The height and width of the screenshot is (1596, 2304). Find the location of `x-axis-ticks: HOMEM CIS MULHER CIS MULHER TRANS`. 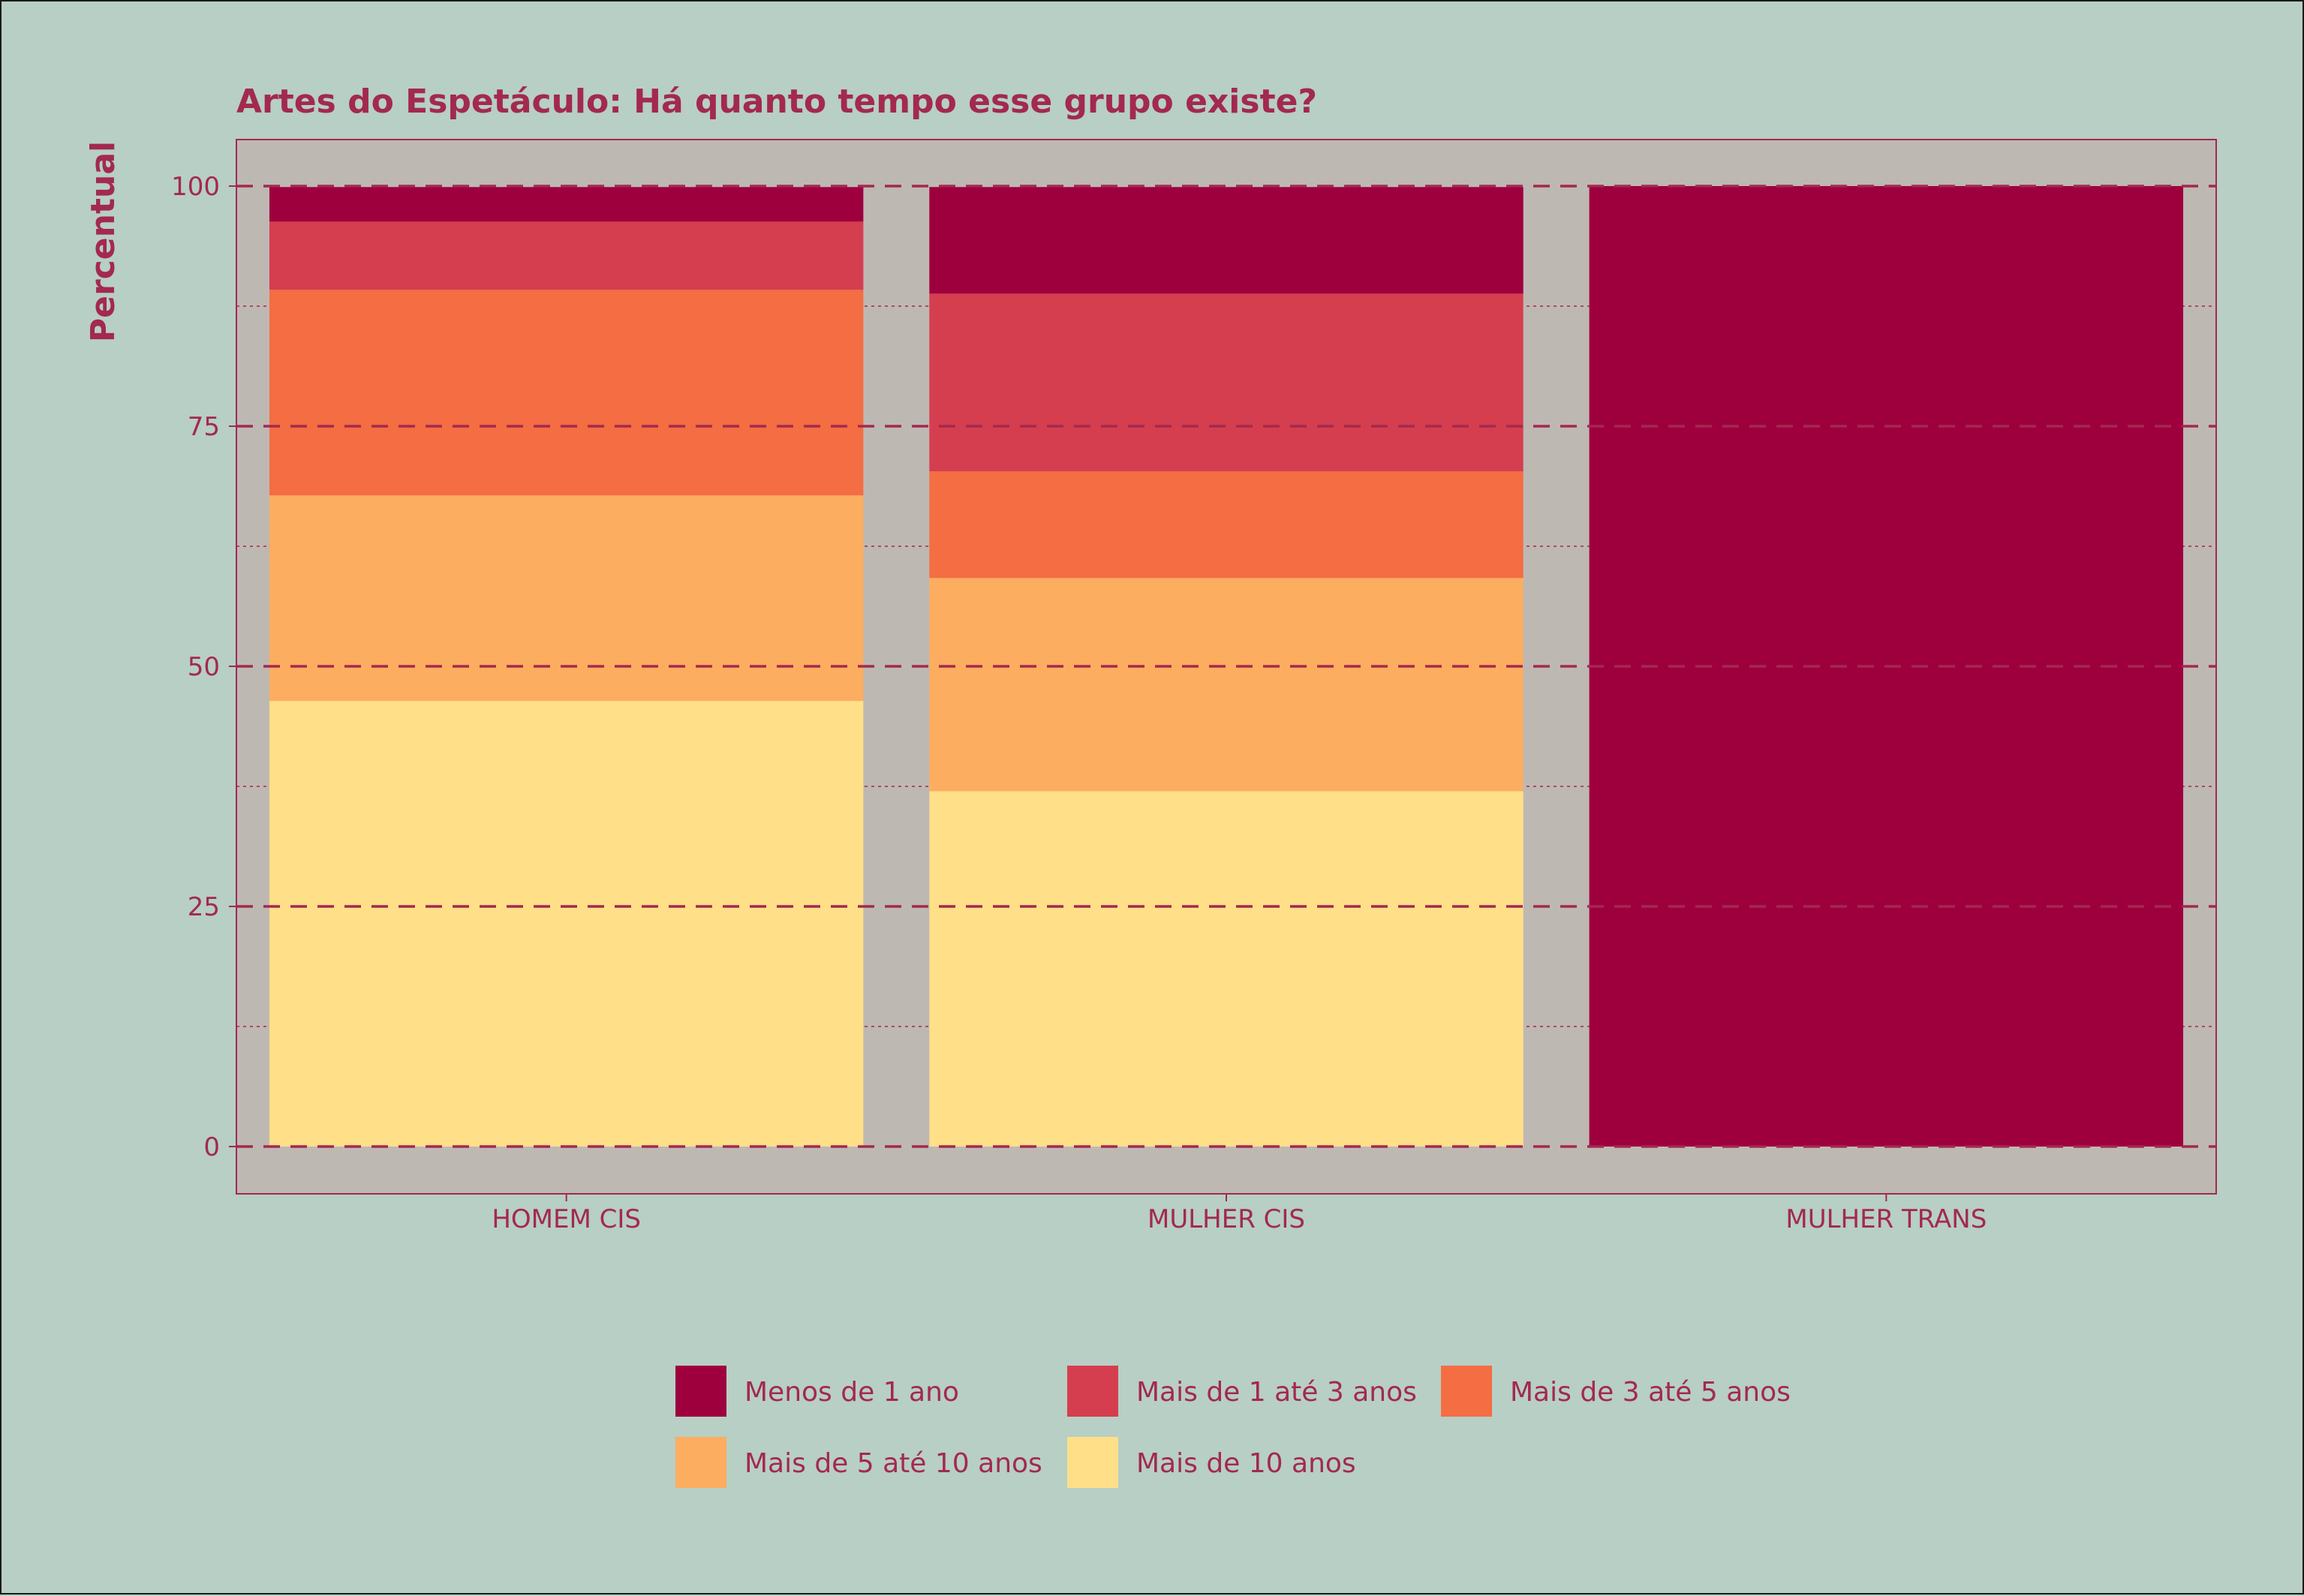

x-axis-ticks: HOMEM CIS MULHER CIS MULHER TRANS is located at coordinates (1239, 1214).